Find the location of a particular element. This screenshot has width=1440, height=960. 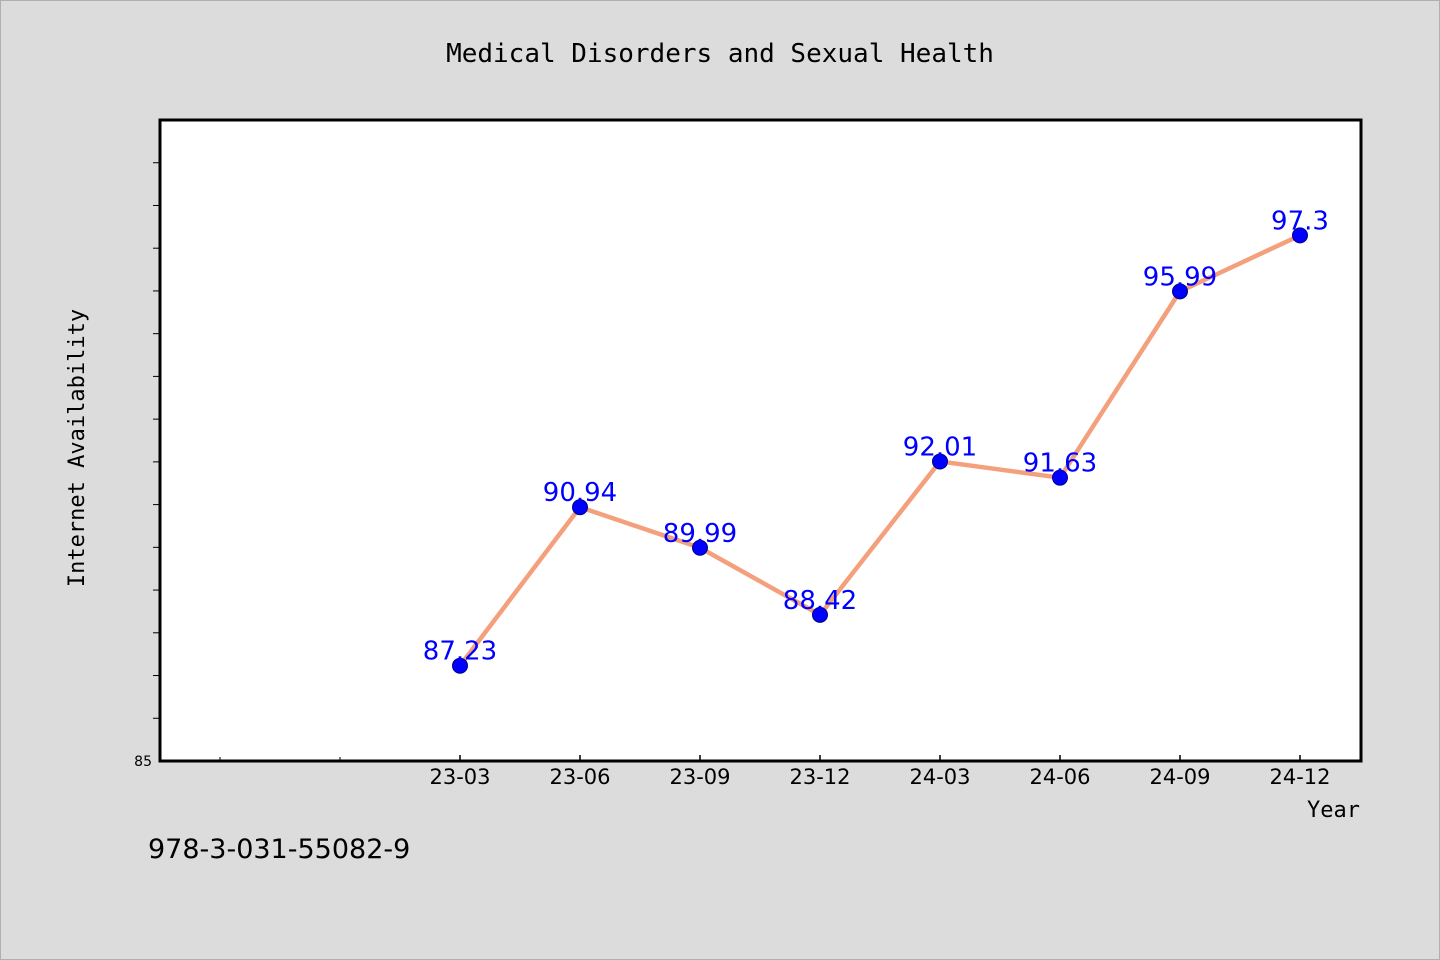

x-tick-label: 23-09 is located at coordinates (699, 777).